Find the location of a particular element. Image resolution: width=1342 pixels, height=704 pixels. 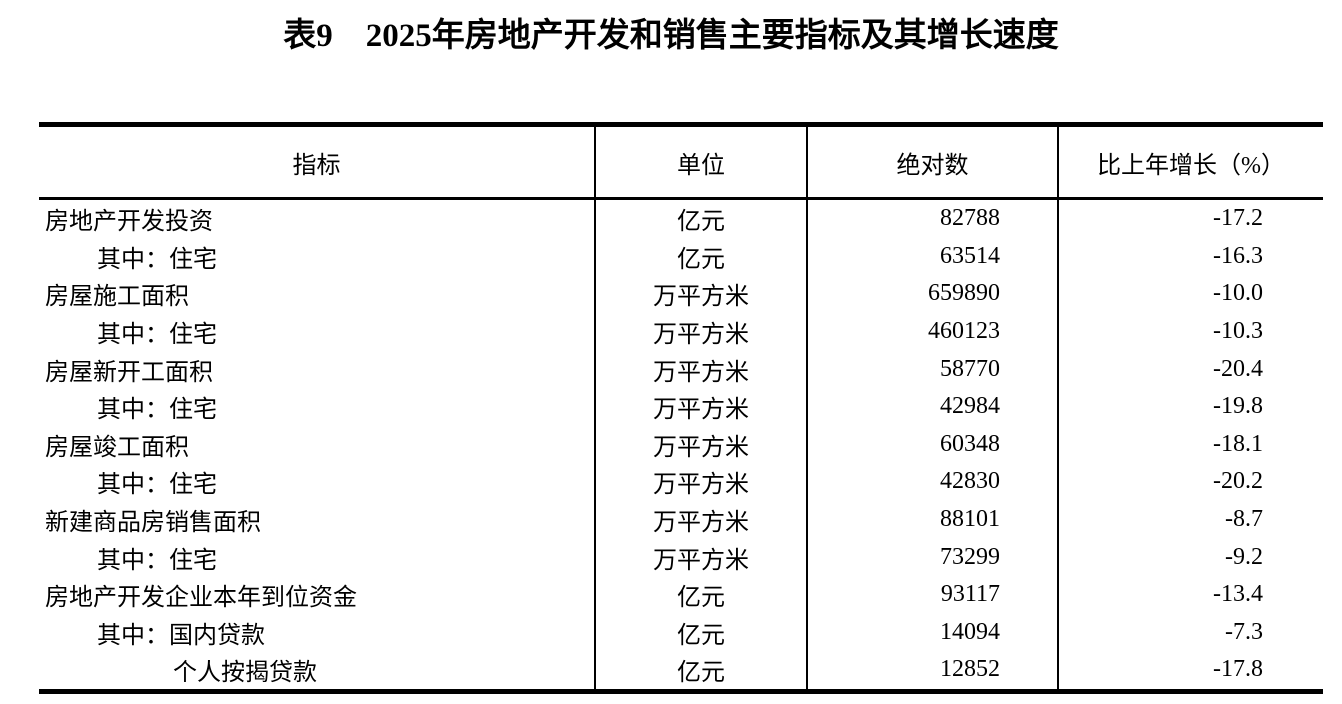

absolute-value-cell: 659890 is located at coordinates (932, 294).